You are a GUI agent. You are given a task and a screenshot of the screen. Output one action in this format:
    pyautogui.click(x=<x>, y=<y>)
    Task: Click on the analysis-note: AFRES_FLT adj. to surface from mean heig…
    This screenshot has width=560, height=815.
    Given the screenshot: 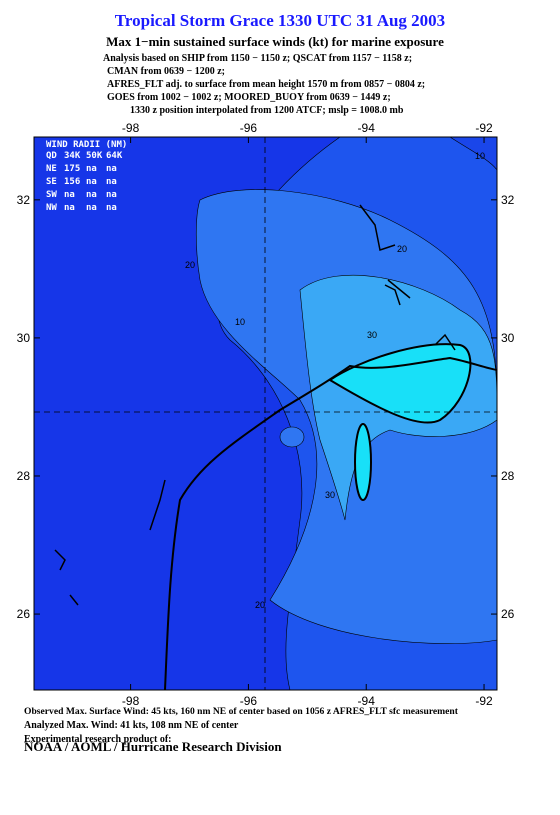 What is the action you would take?
    pyautogui.click(x=266, y=84)
    